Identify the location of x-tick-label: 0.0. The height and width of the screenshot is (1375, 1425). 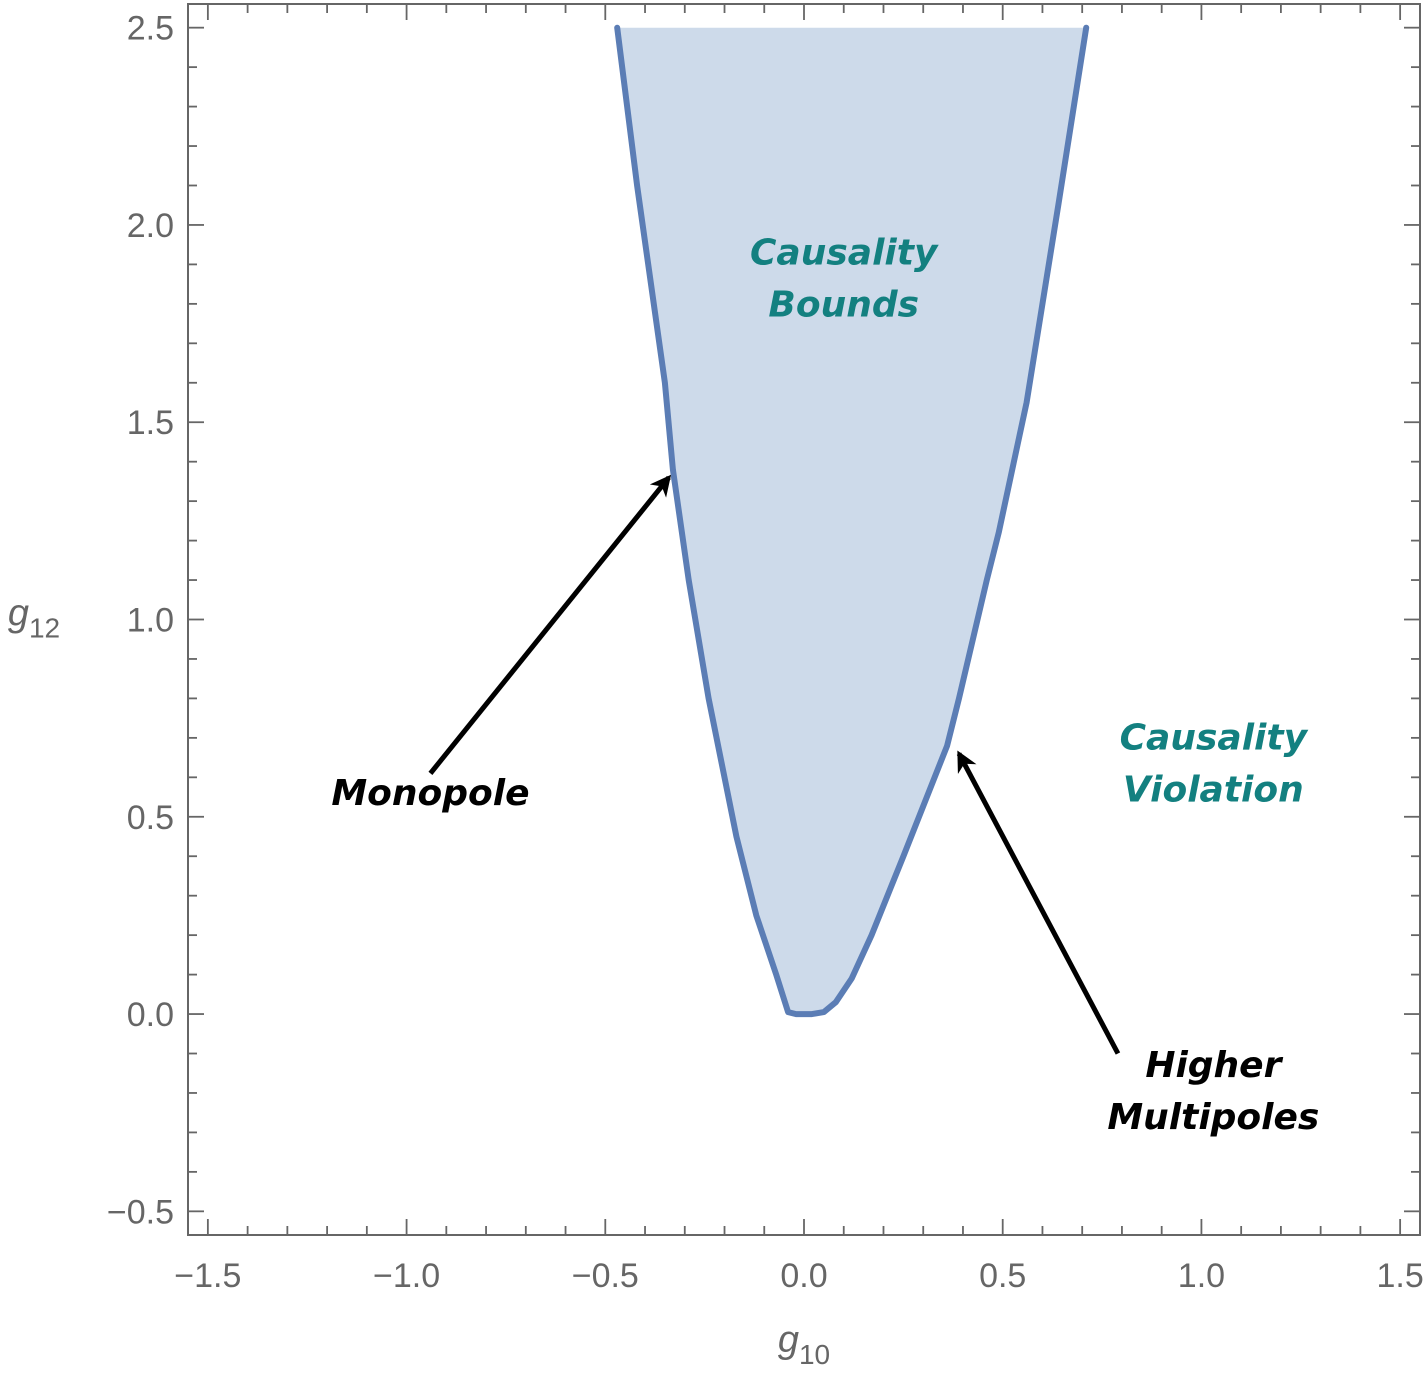
(803, 1276).